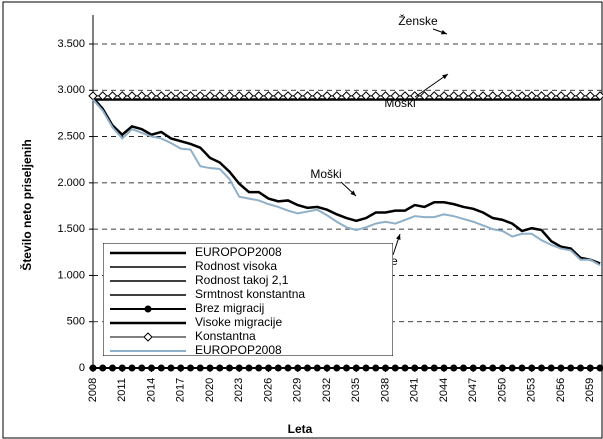 This screenshot has height=439, width=603. I want to click on x-tick-label: 2053, so click(532, 390).